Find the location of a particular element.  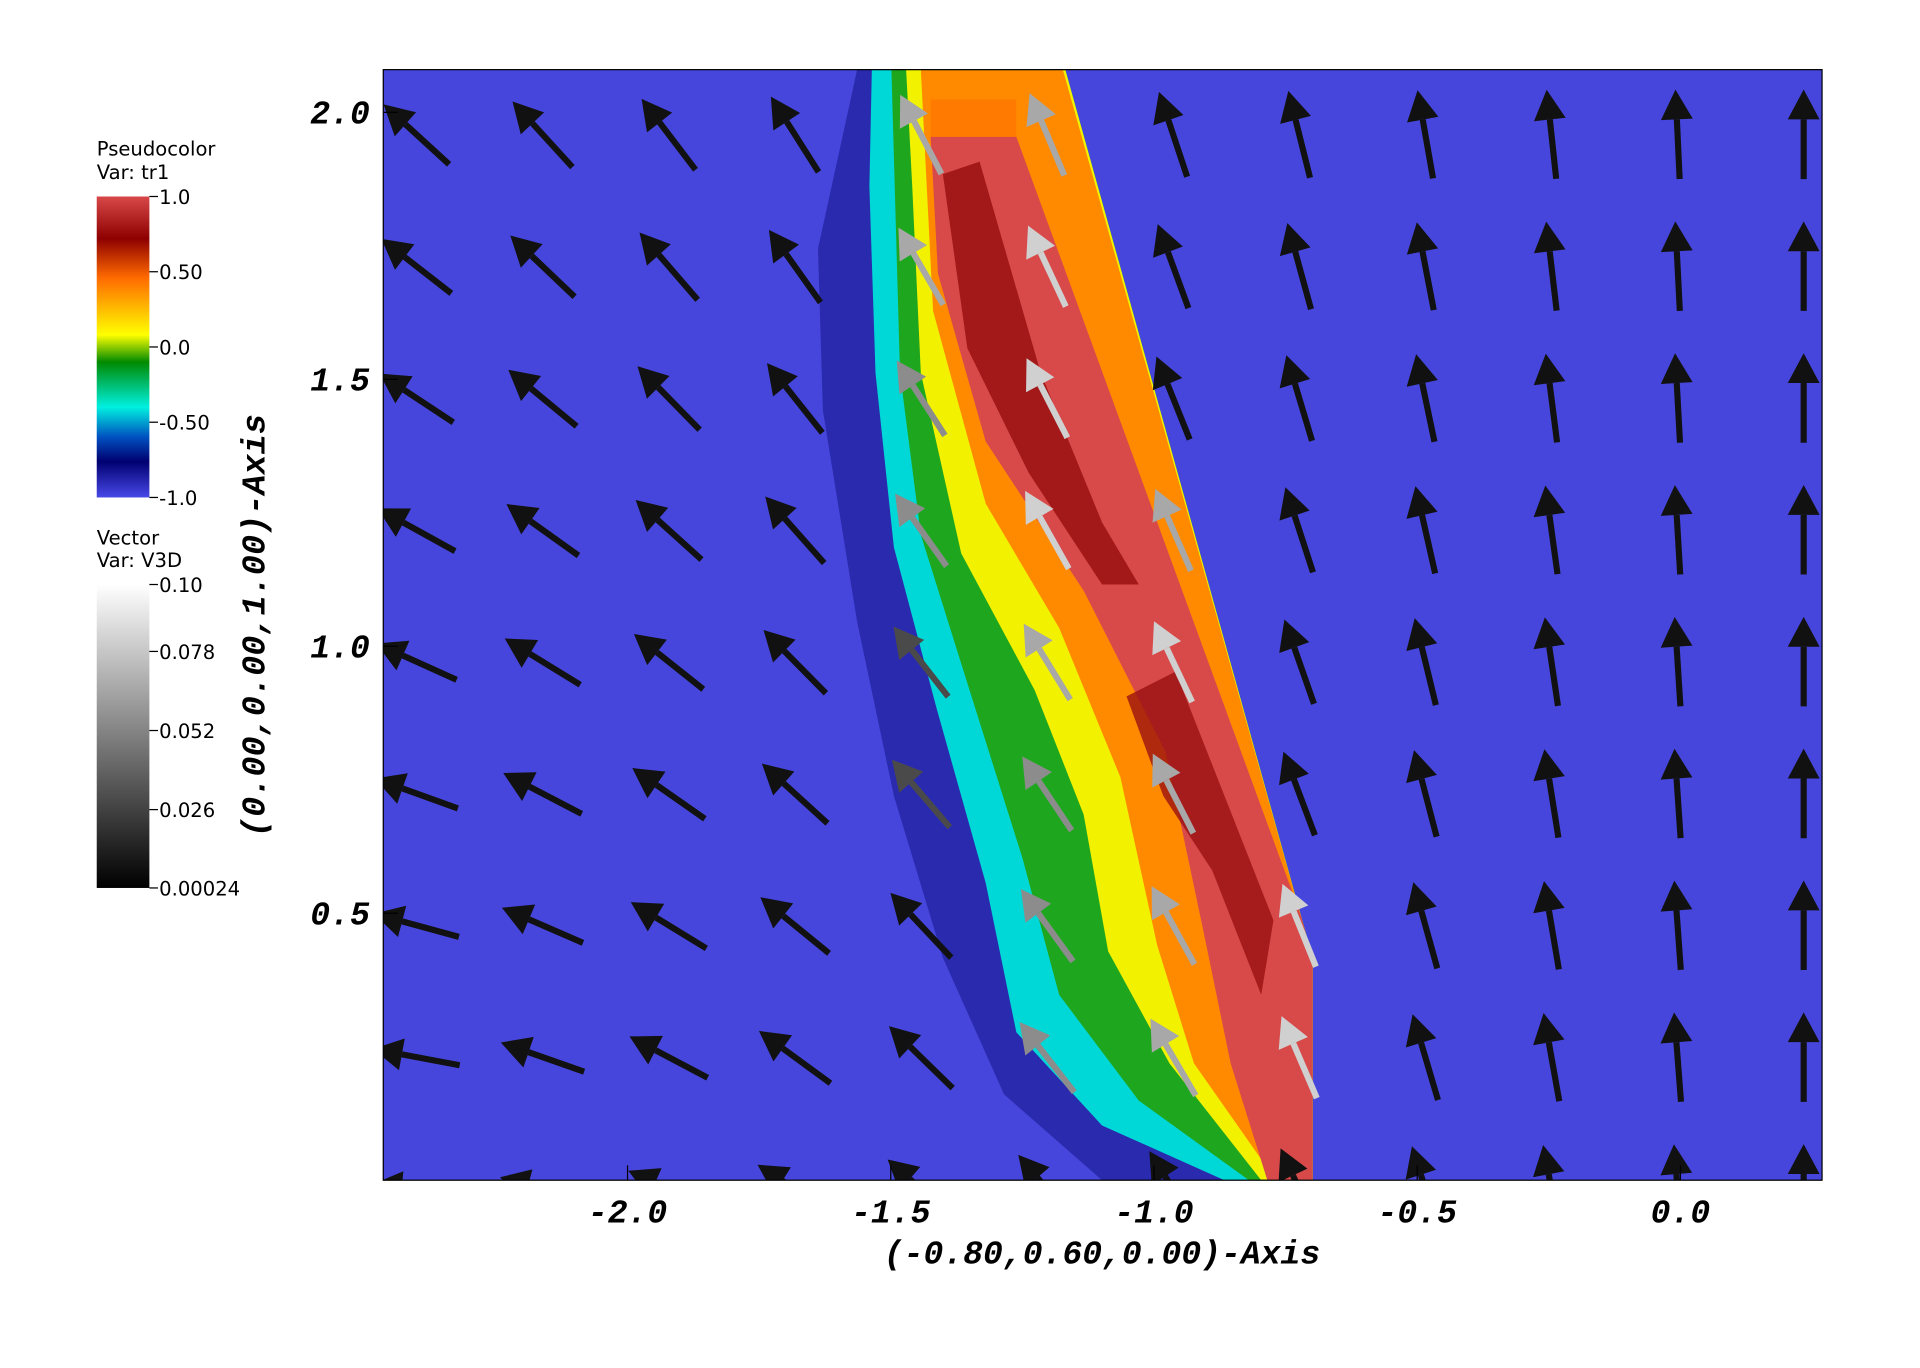

y-tick-label: 1.5 is located at coordinates (340, 382).